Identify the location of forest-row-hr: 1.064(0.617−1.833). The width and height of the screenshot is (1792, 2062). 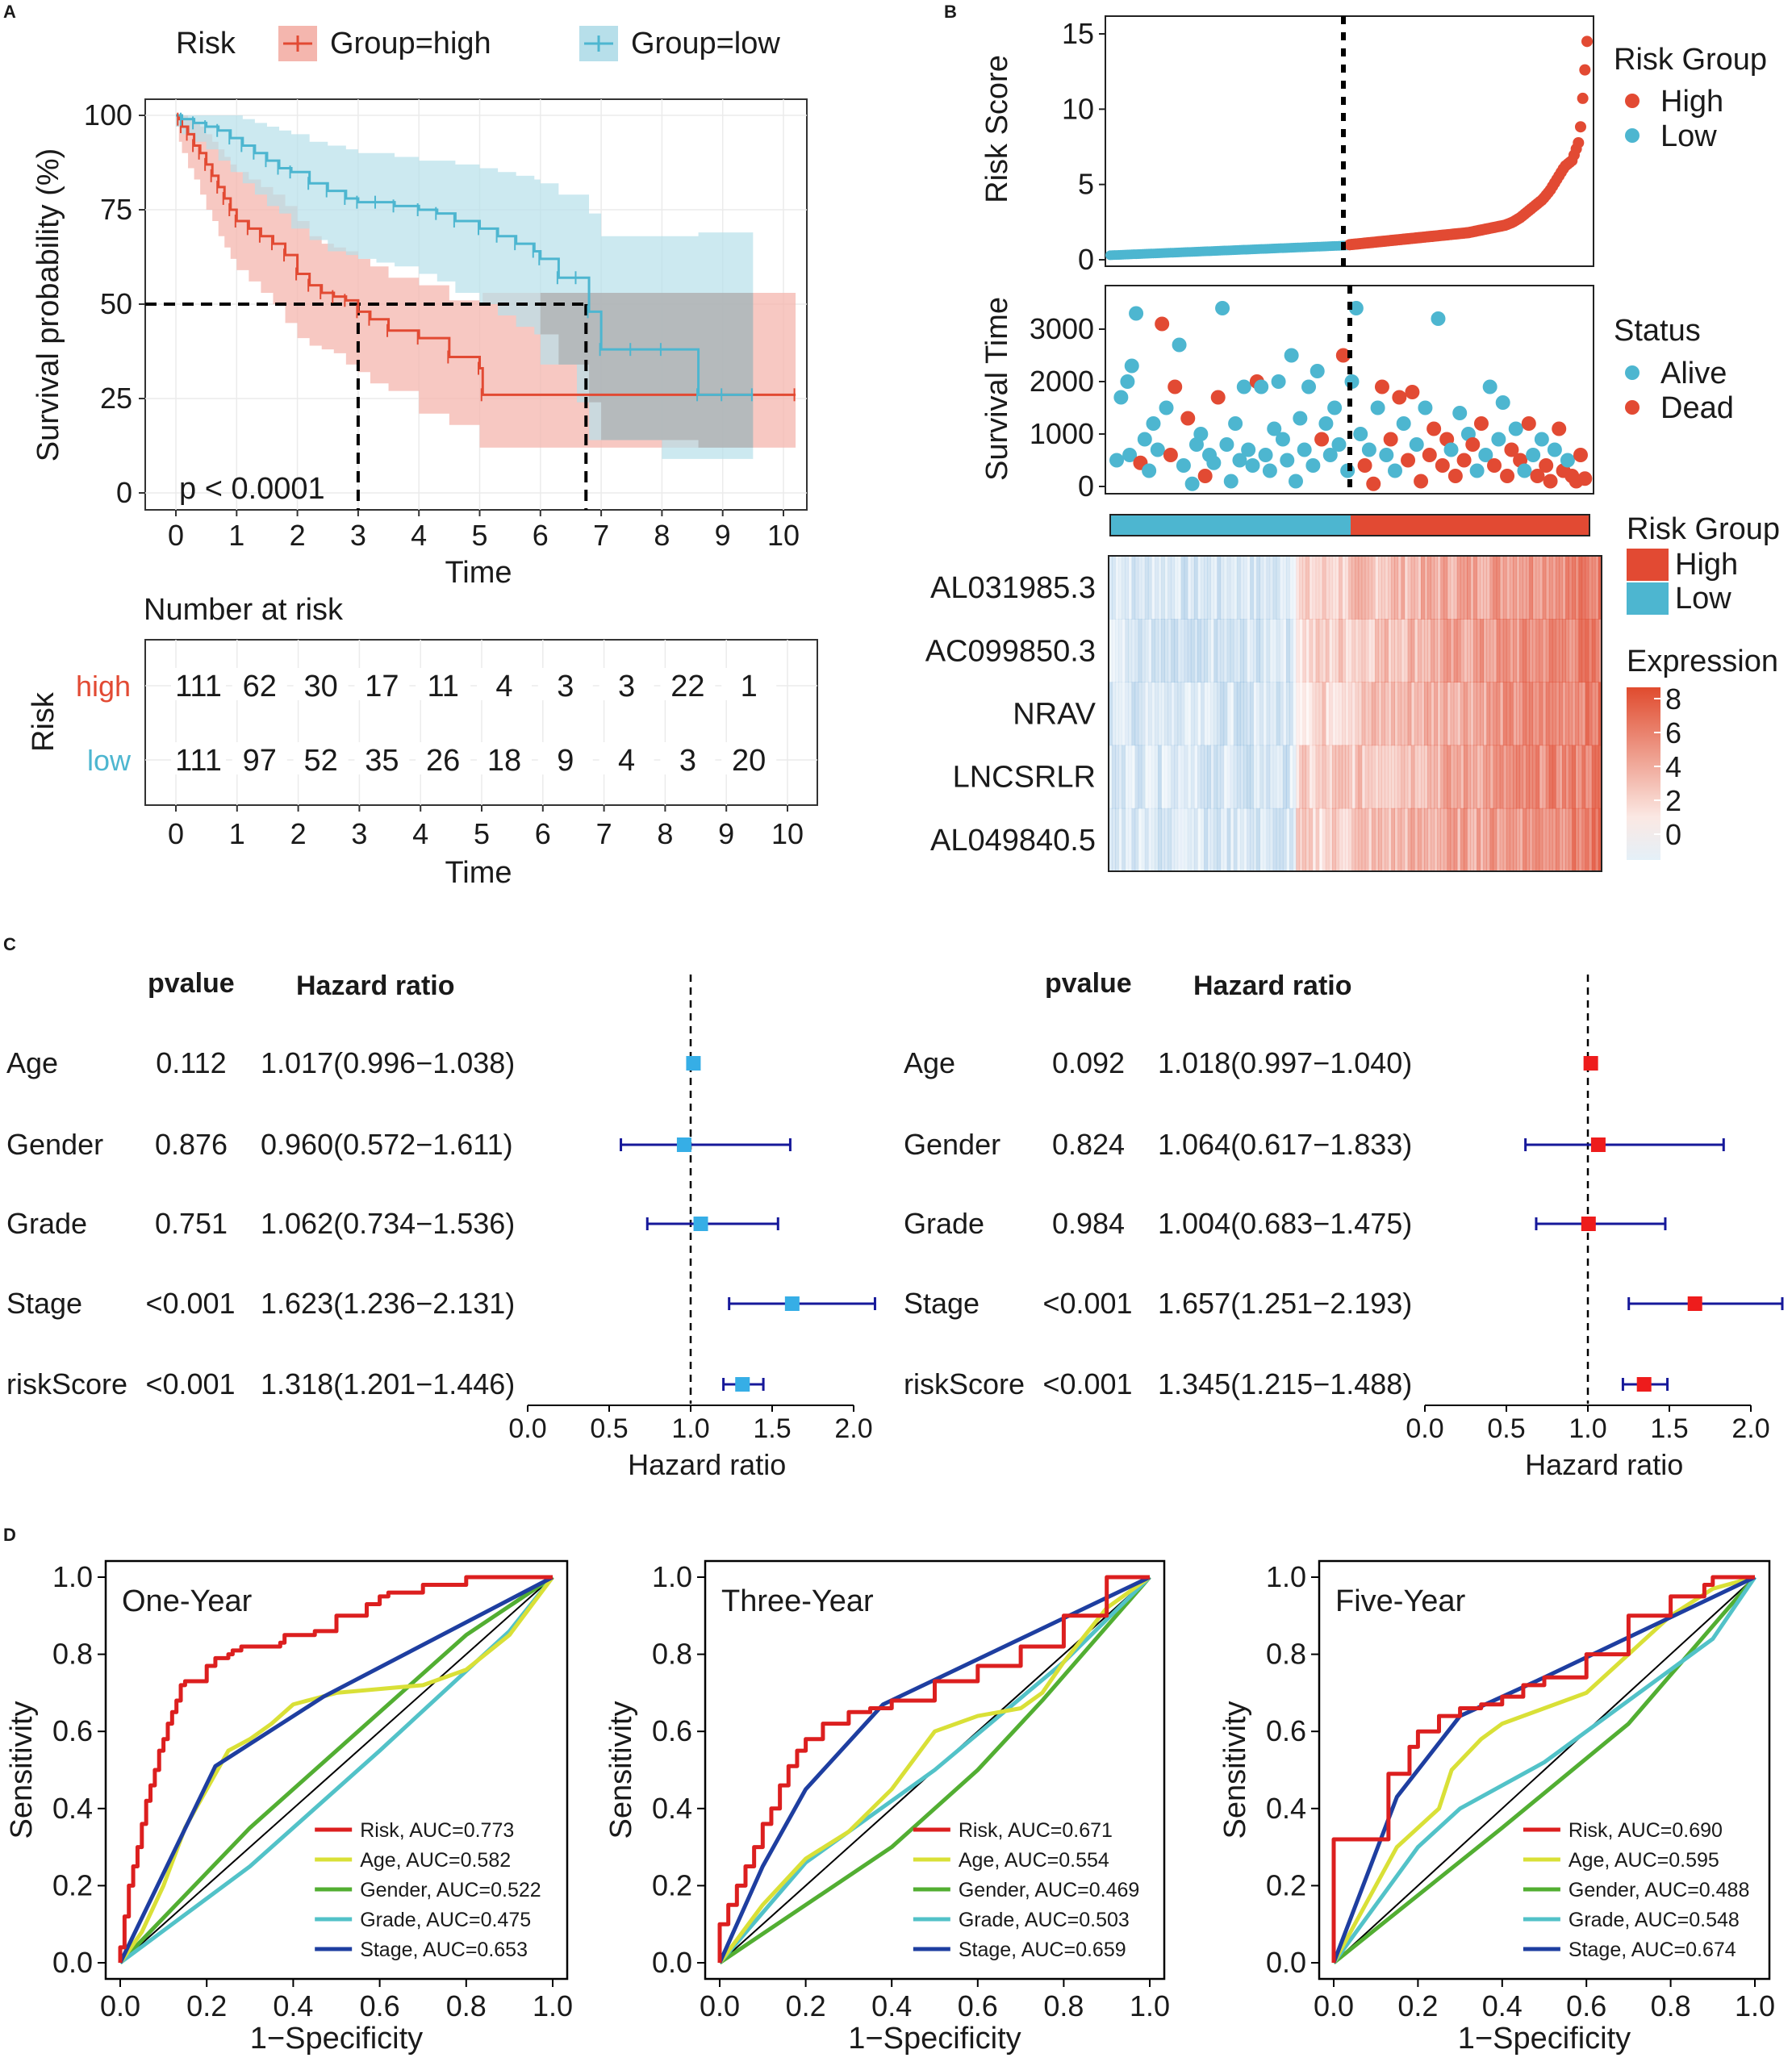
(1285, 1144).